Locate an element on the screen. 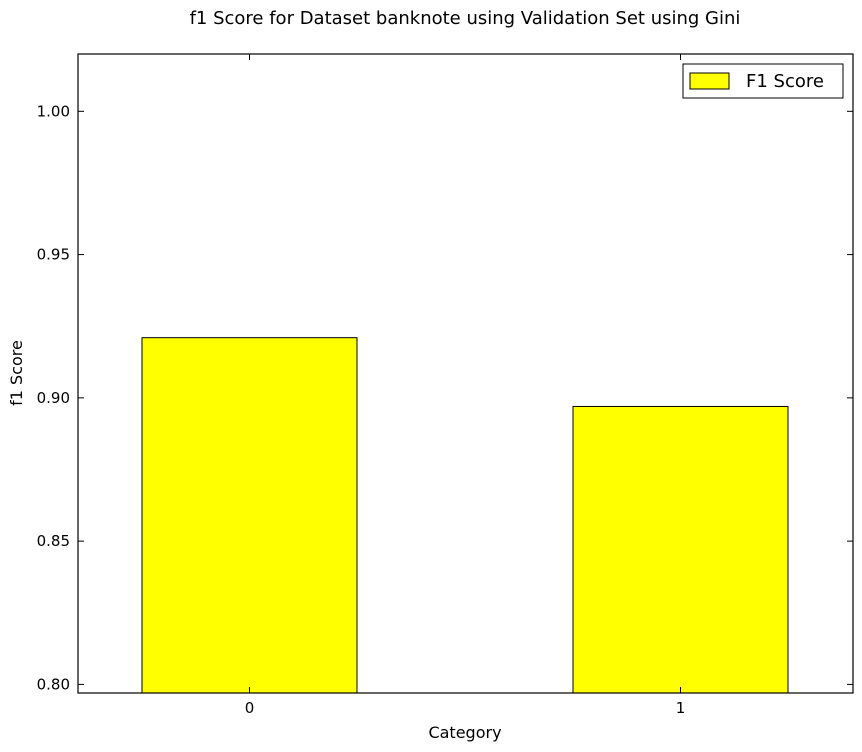 The width and height of the screenshot is (862, 752). legend-swatch is located at coordinates (709, 81).